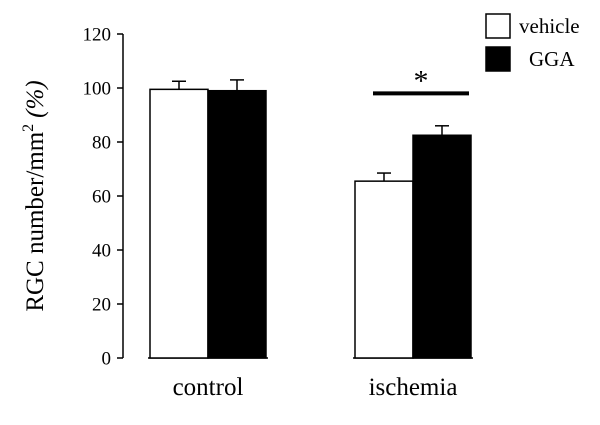 The height and width of the screenshot is (425, 600). I want to click on y-tick-label: 40, so click(101, 251).